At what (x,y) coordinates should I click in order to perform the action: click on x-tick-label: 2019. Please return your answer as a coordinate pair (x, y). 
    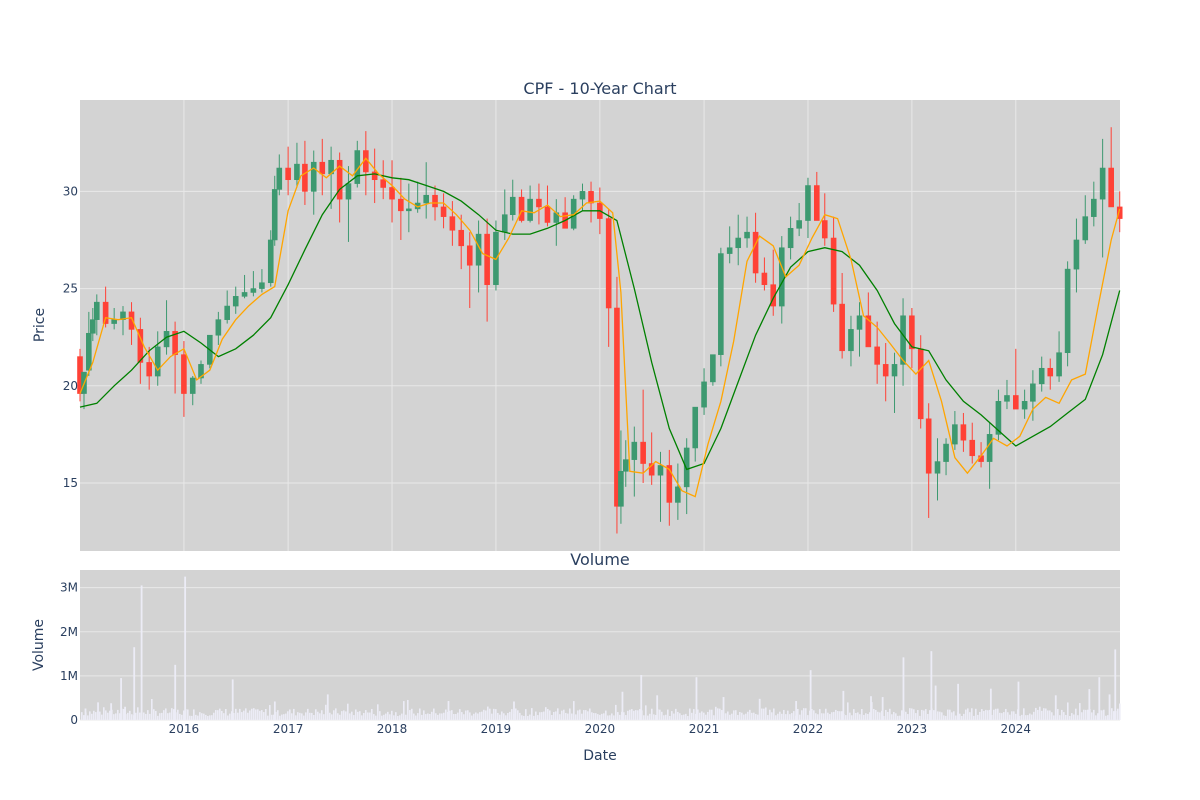
    Looking at the image, I should click on (496, 729).